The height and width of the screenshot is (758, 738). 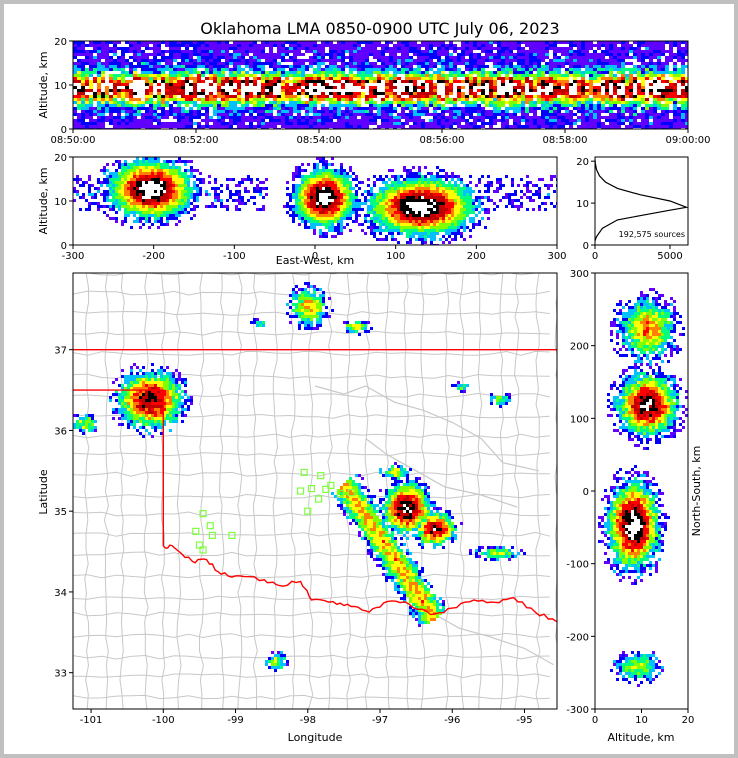 What do you see at coordinates (73, 140) in the screenshot?
I see `time-tick-label: 08:50:00` at bounding box center [73, 140].